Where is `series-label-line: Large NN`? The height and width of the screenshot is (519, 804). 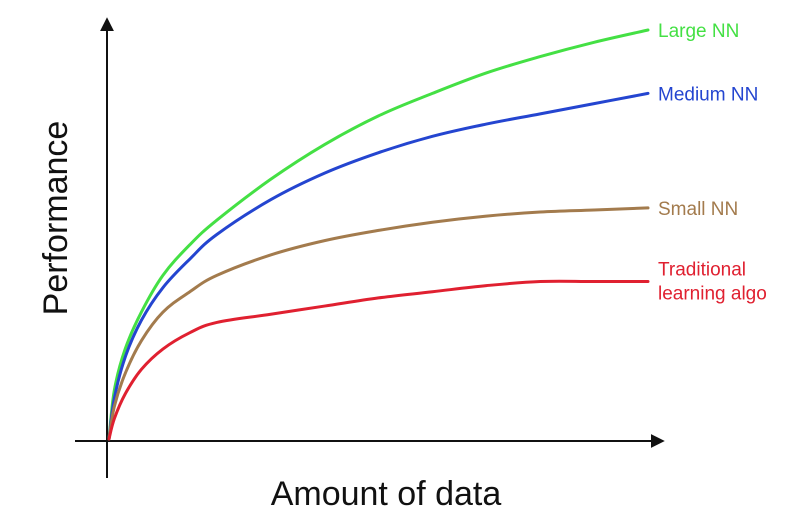
series-label-line: Large NN is located at coordinates (698, 31).